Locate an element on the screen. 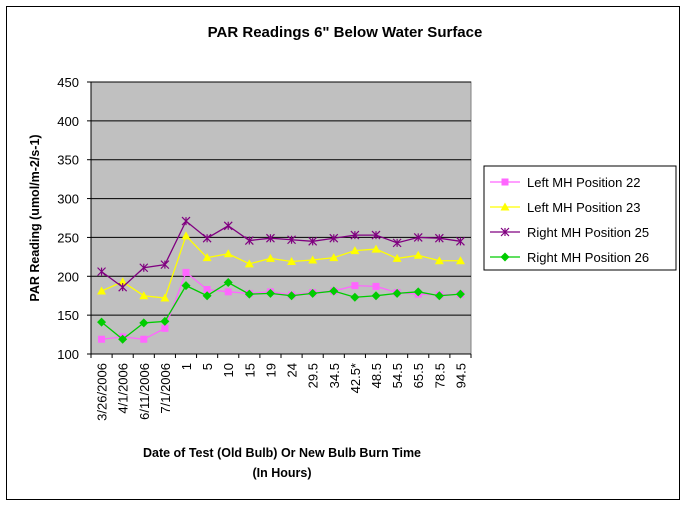  x-tick-label: 54.5 is located at coordinates (397, 375).